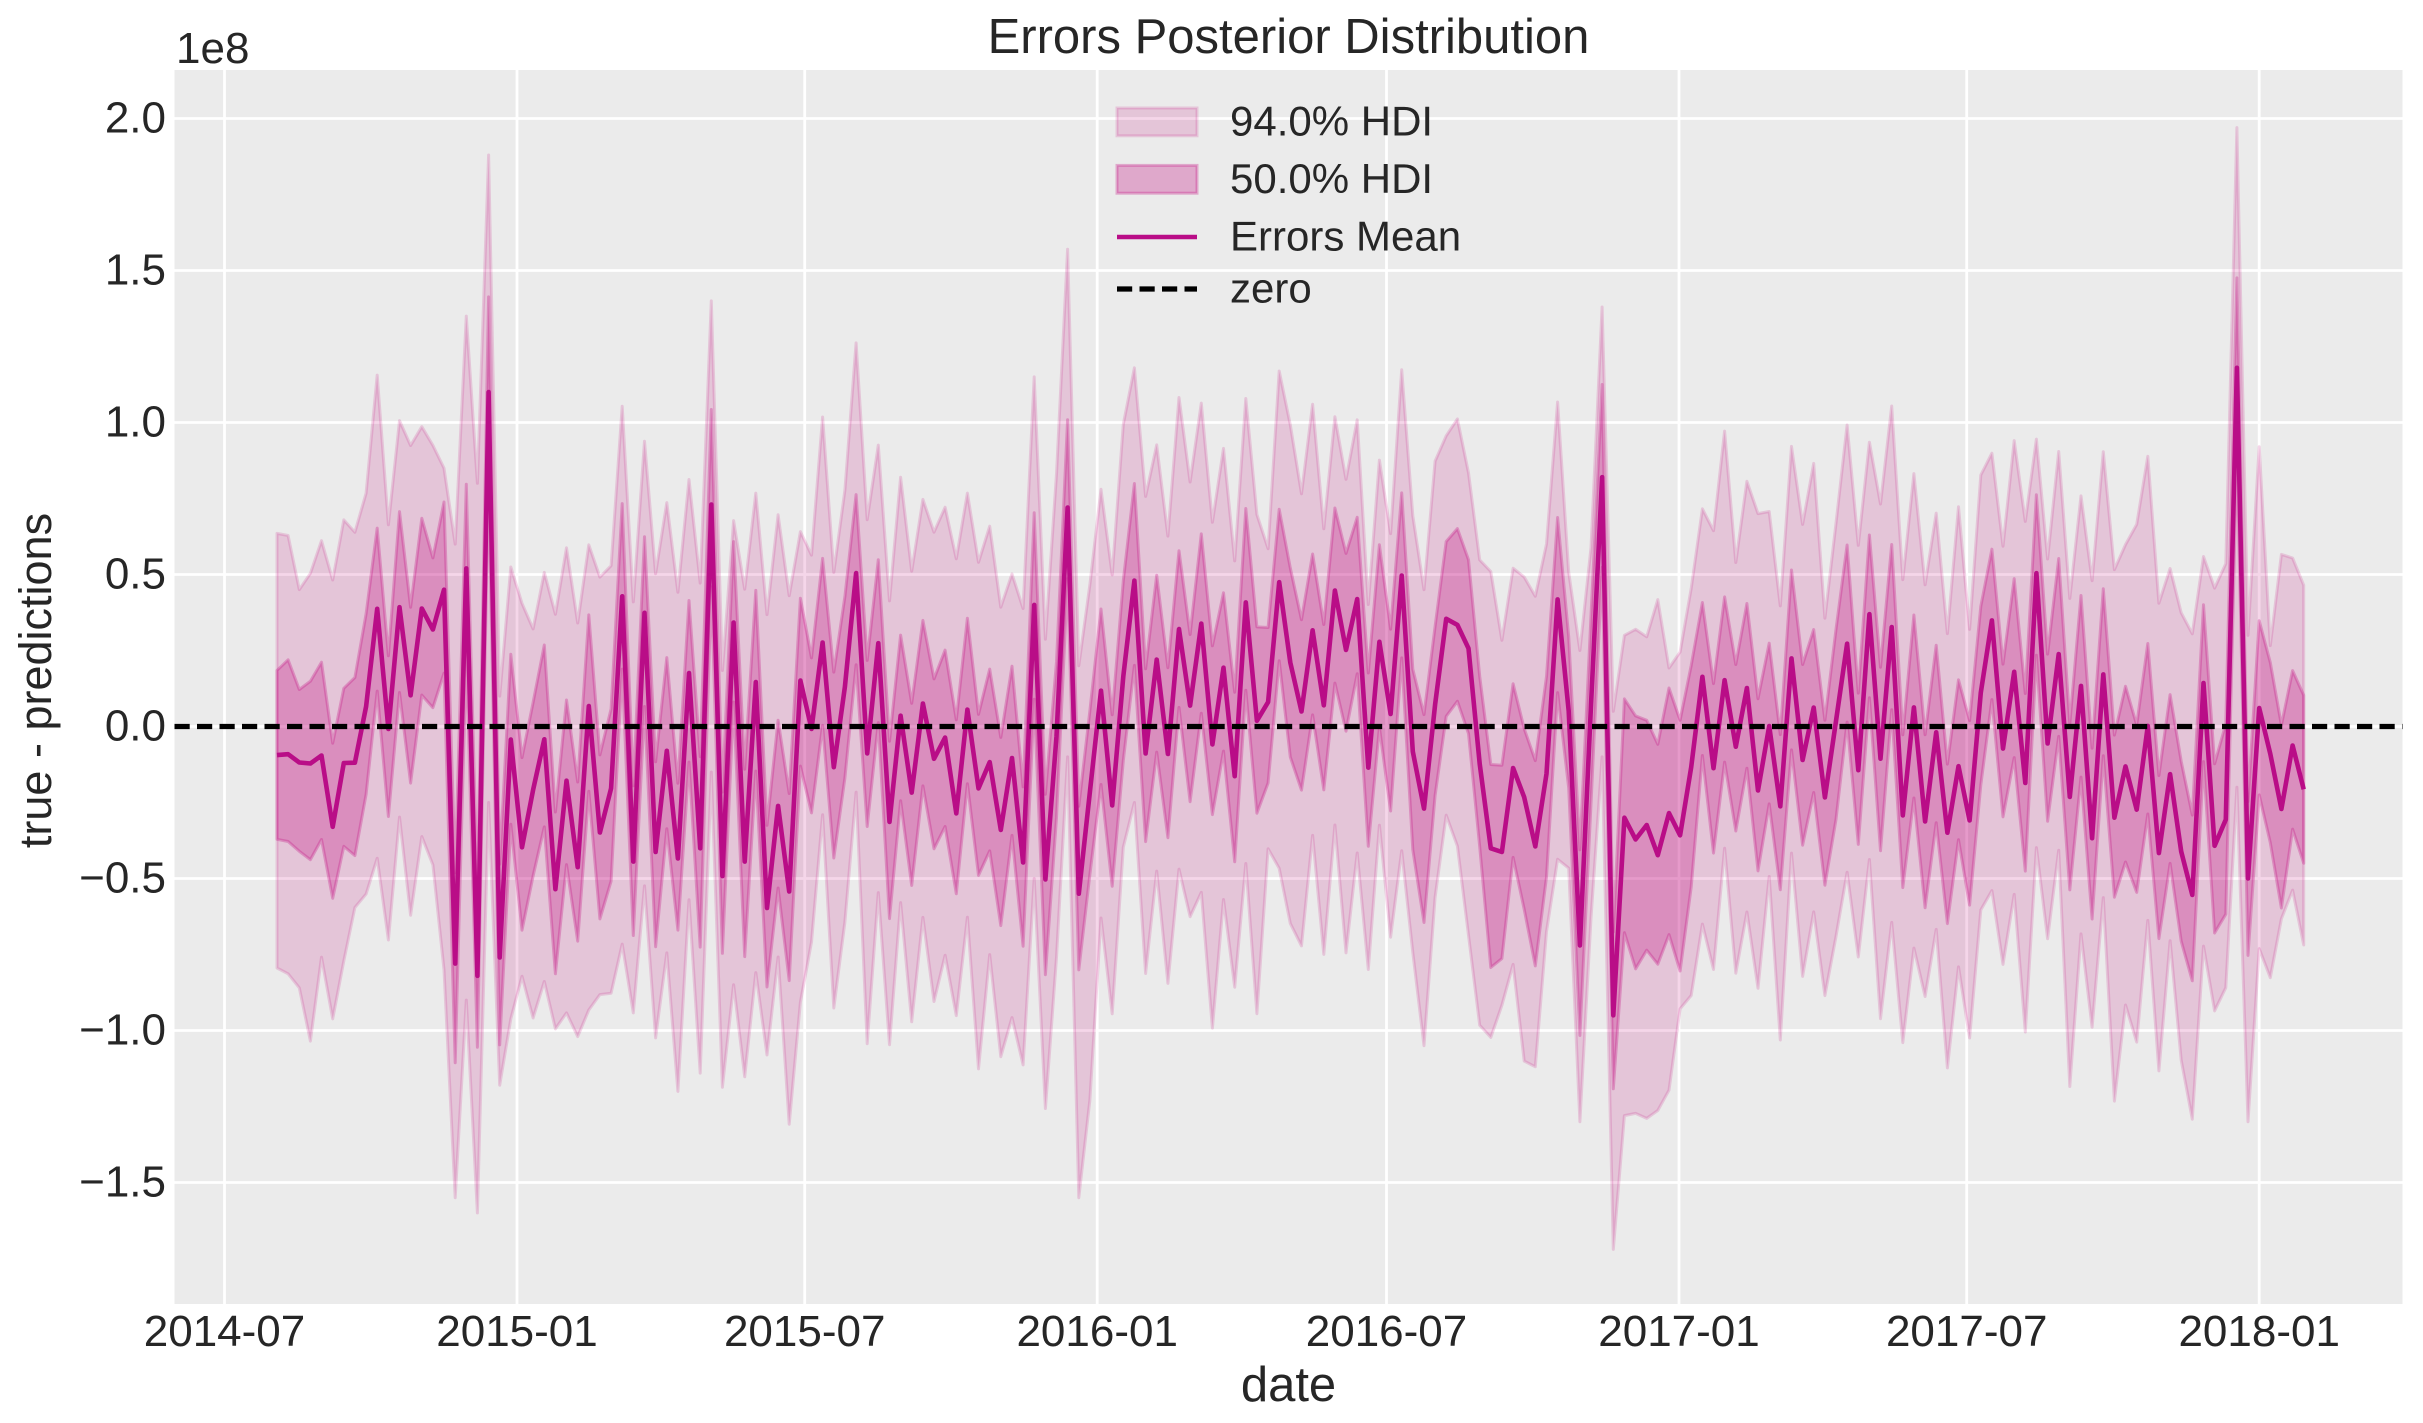  Describe the element at coordinates (135, 421) in the screenshot. I see `svg-text: 1.0` at that location.